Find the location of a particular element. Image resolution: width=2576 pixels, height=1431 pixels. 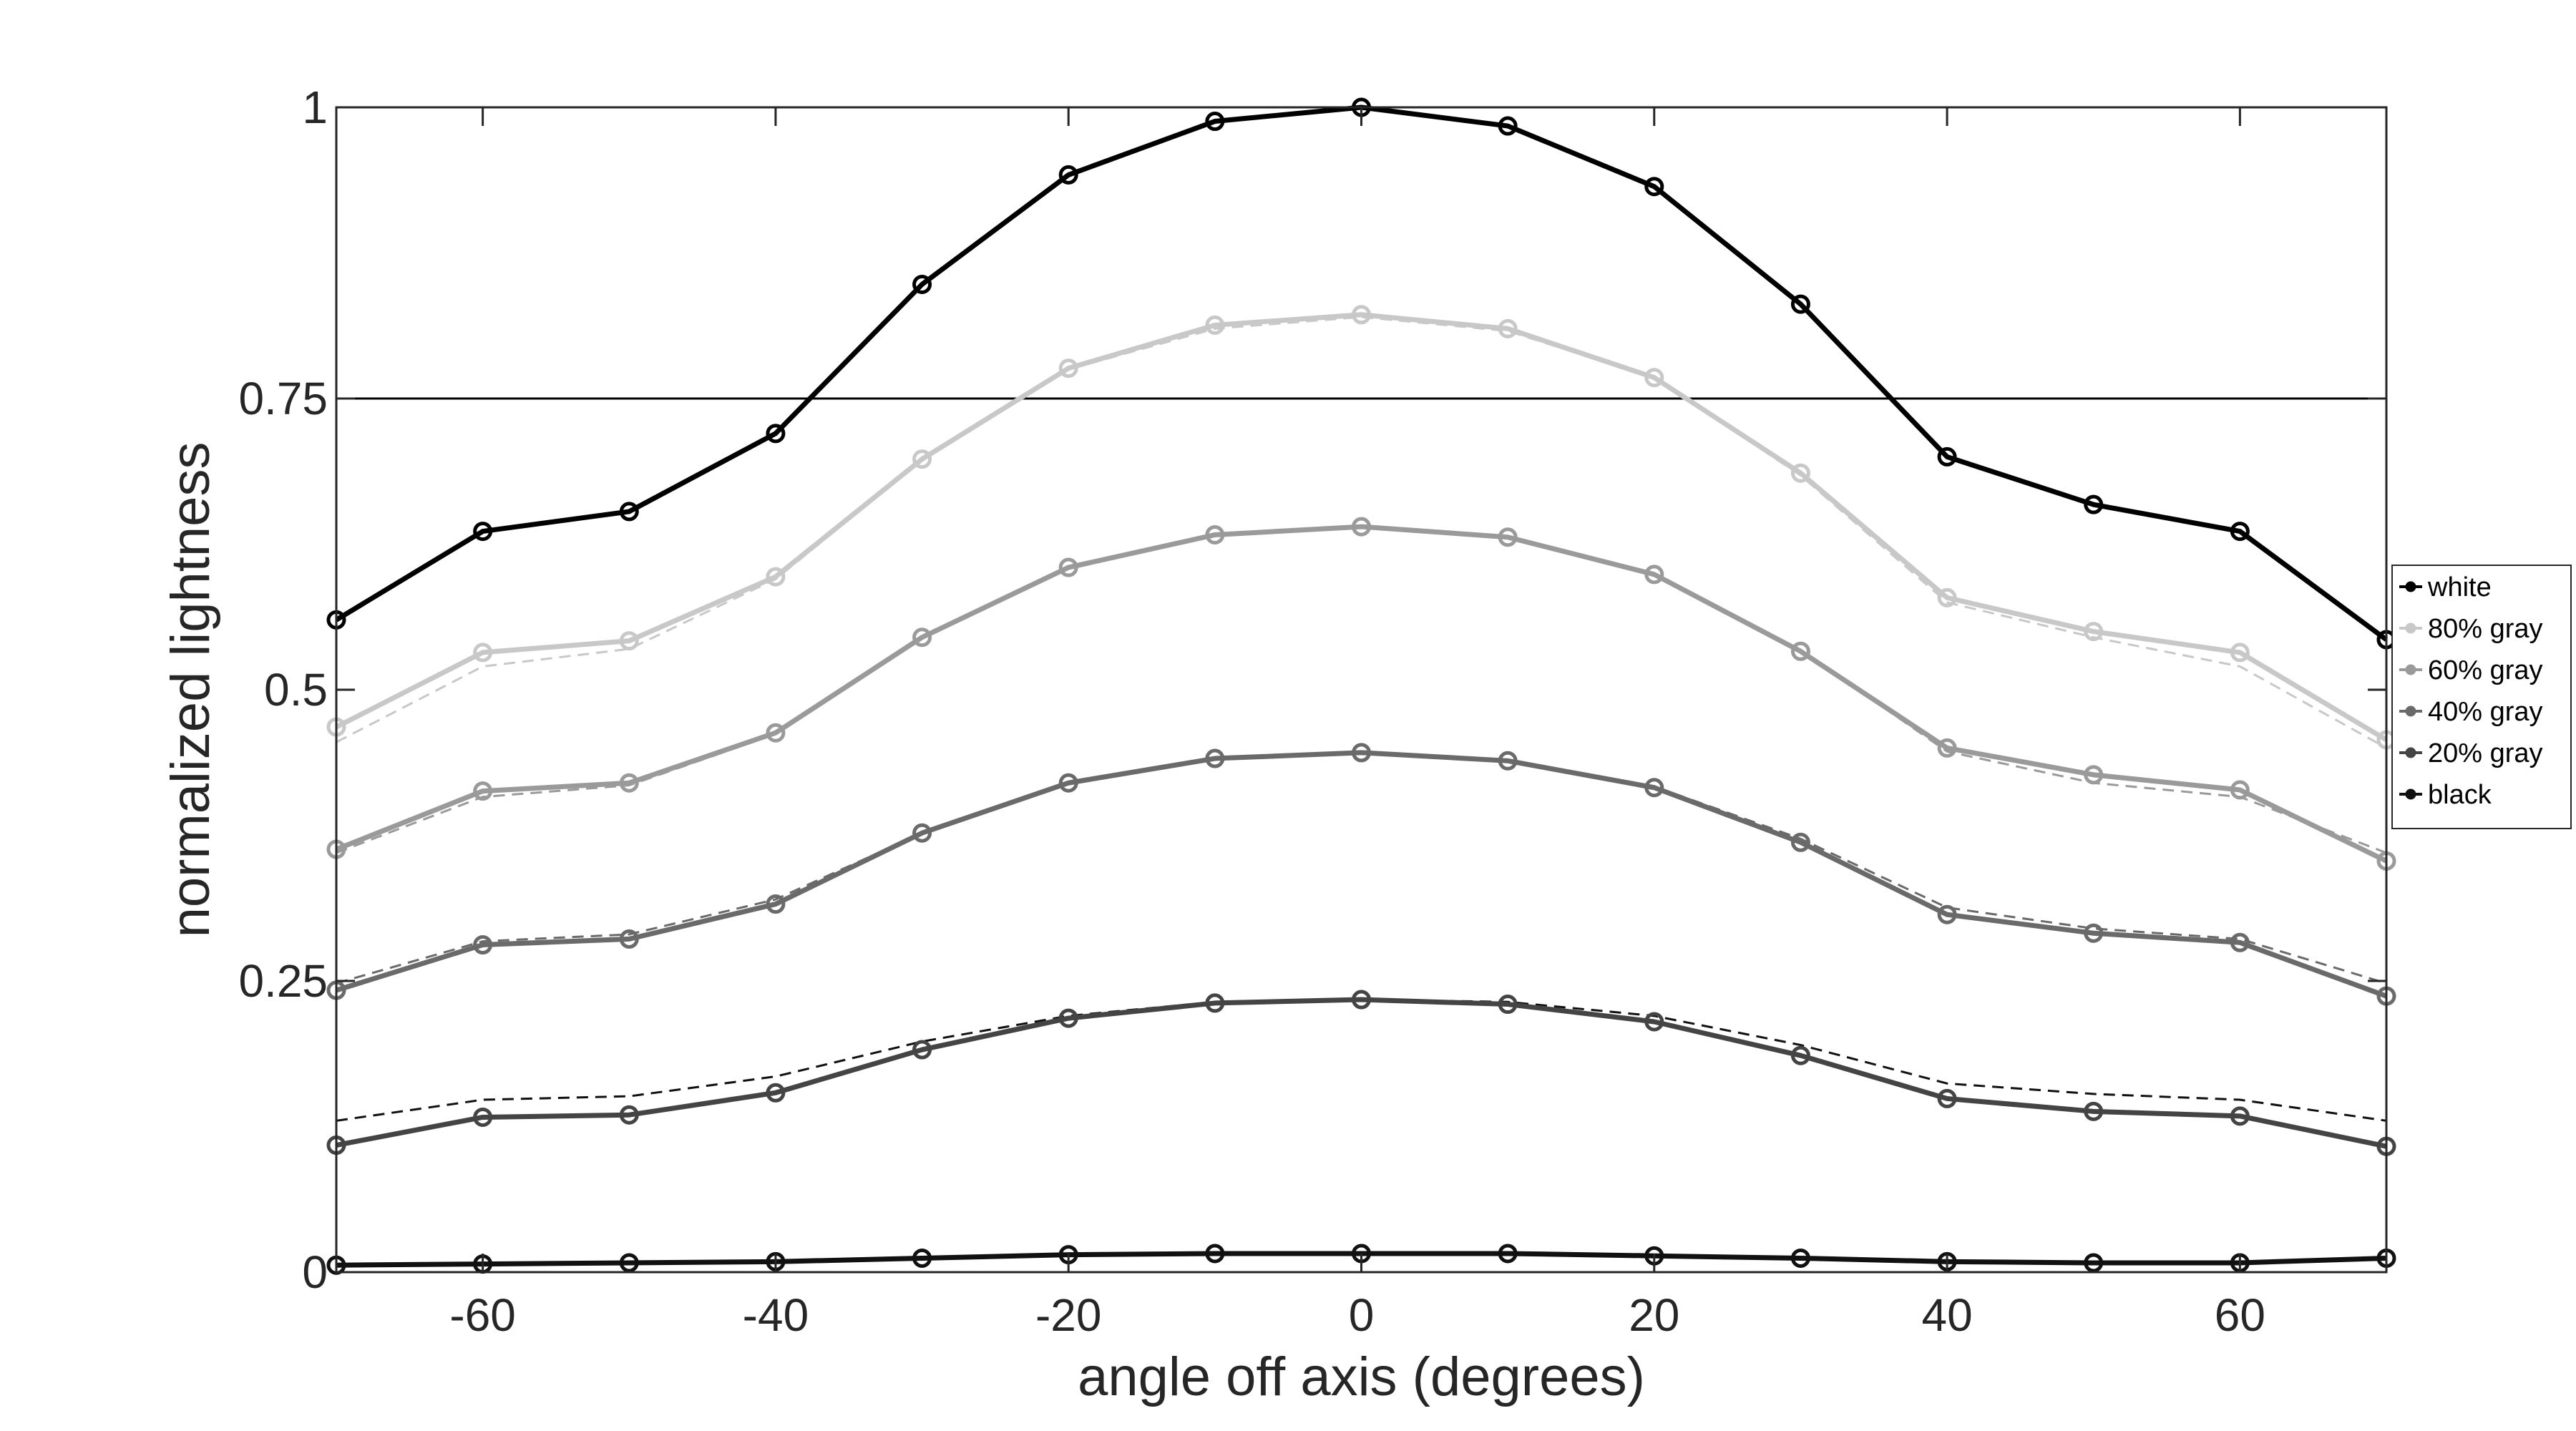

legend-label-60-gray: 60% gray is located at coordinates (2485, 670).